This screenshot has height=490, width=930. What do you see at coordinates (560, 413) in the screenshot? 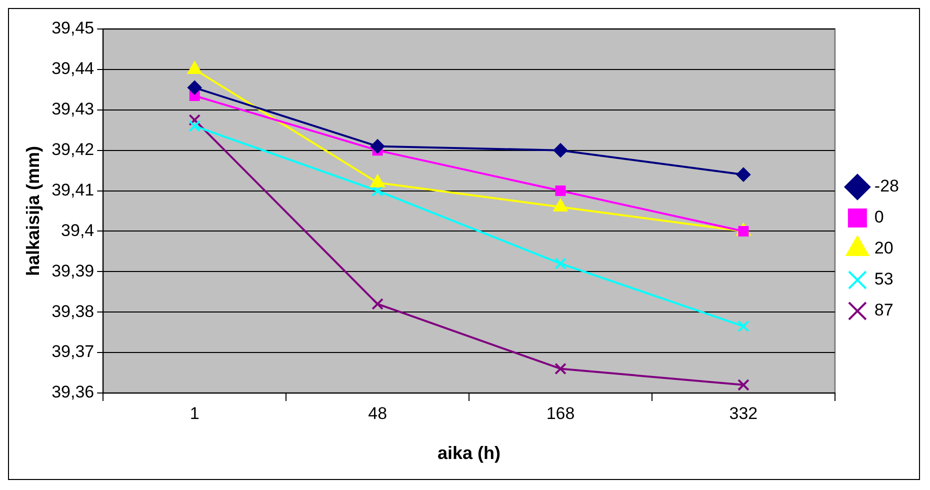
I see `x-tick-label: 168` at bounding box center [560, 413].